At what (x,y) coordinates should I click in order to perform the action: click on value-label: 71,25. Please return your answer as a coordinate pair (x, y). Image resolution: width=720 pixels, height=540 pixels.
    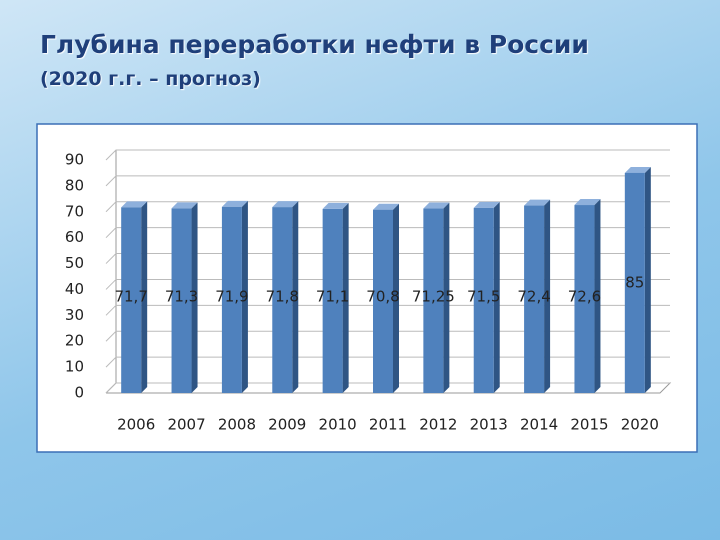
    Looking at the image, I should click on (433, 297).